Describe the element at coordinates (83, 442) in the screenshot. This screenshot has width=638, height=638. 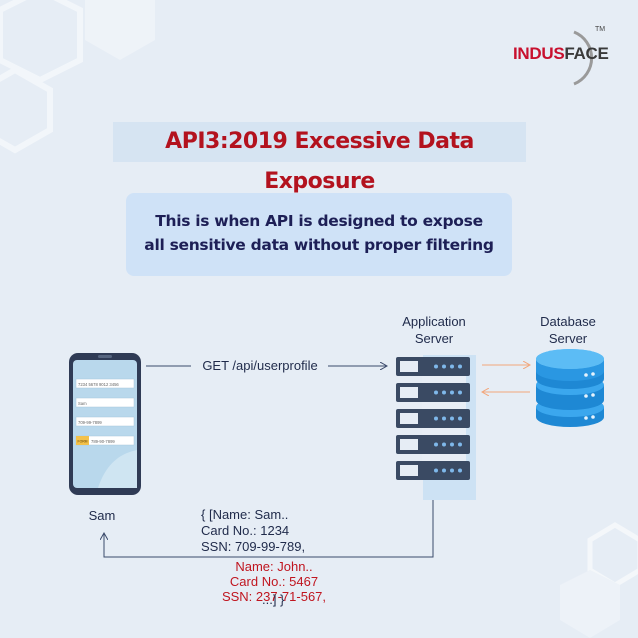
I see `phone-badge: FORM` at that location.